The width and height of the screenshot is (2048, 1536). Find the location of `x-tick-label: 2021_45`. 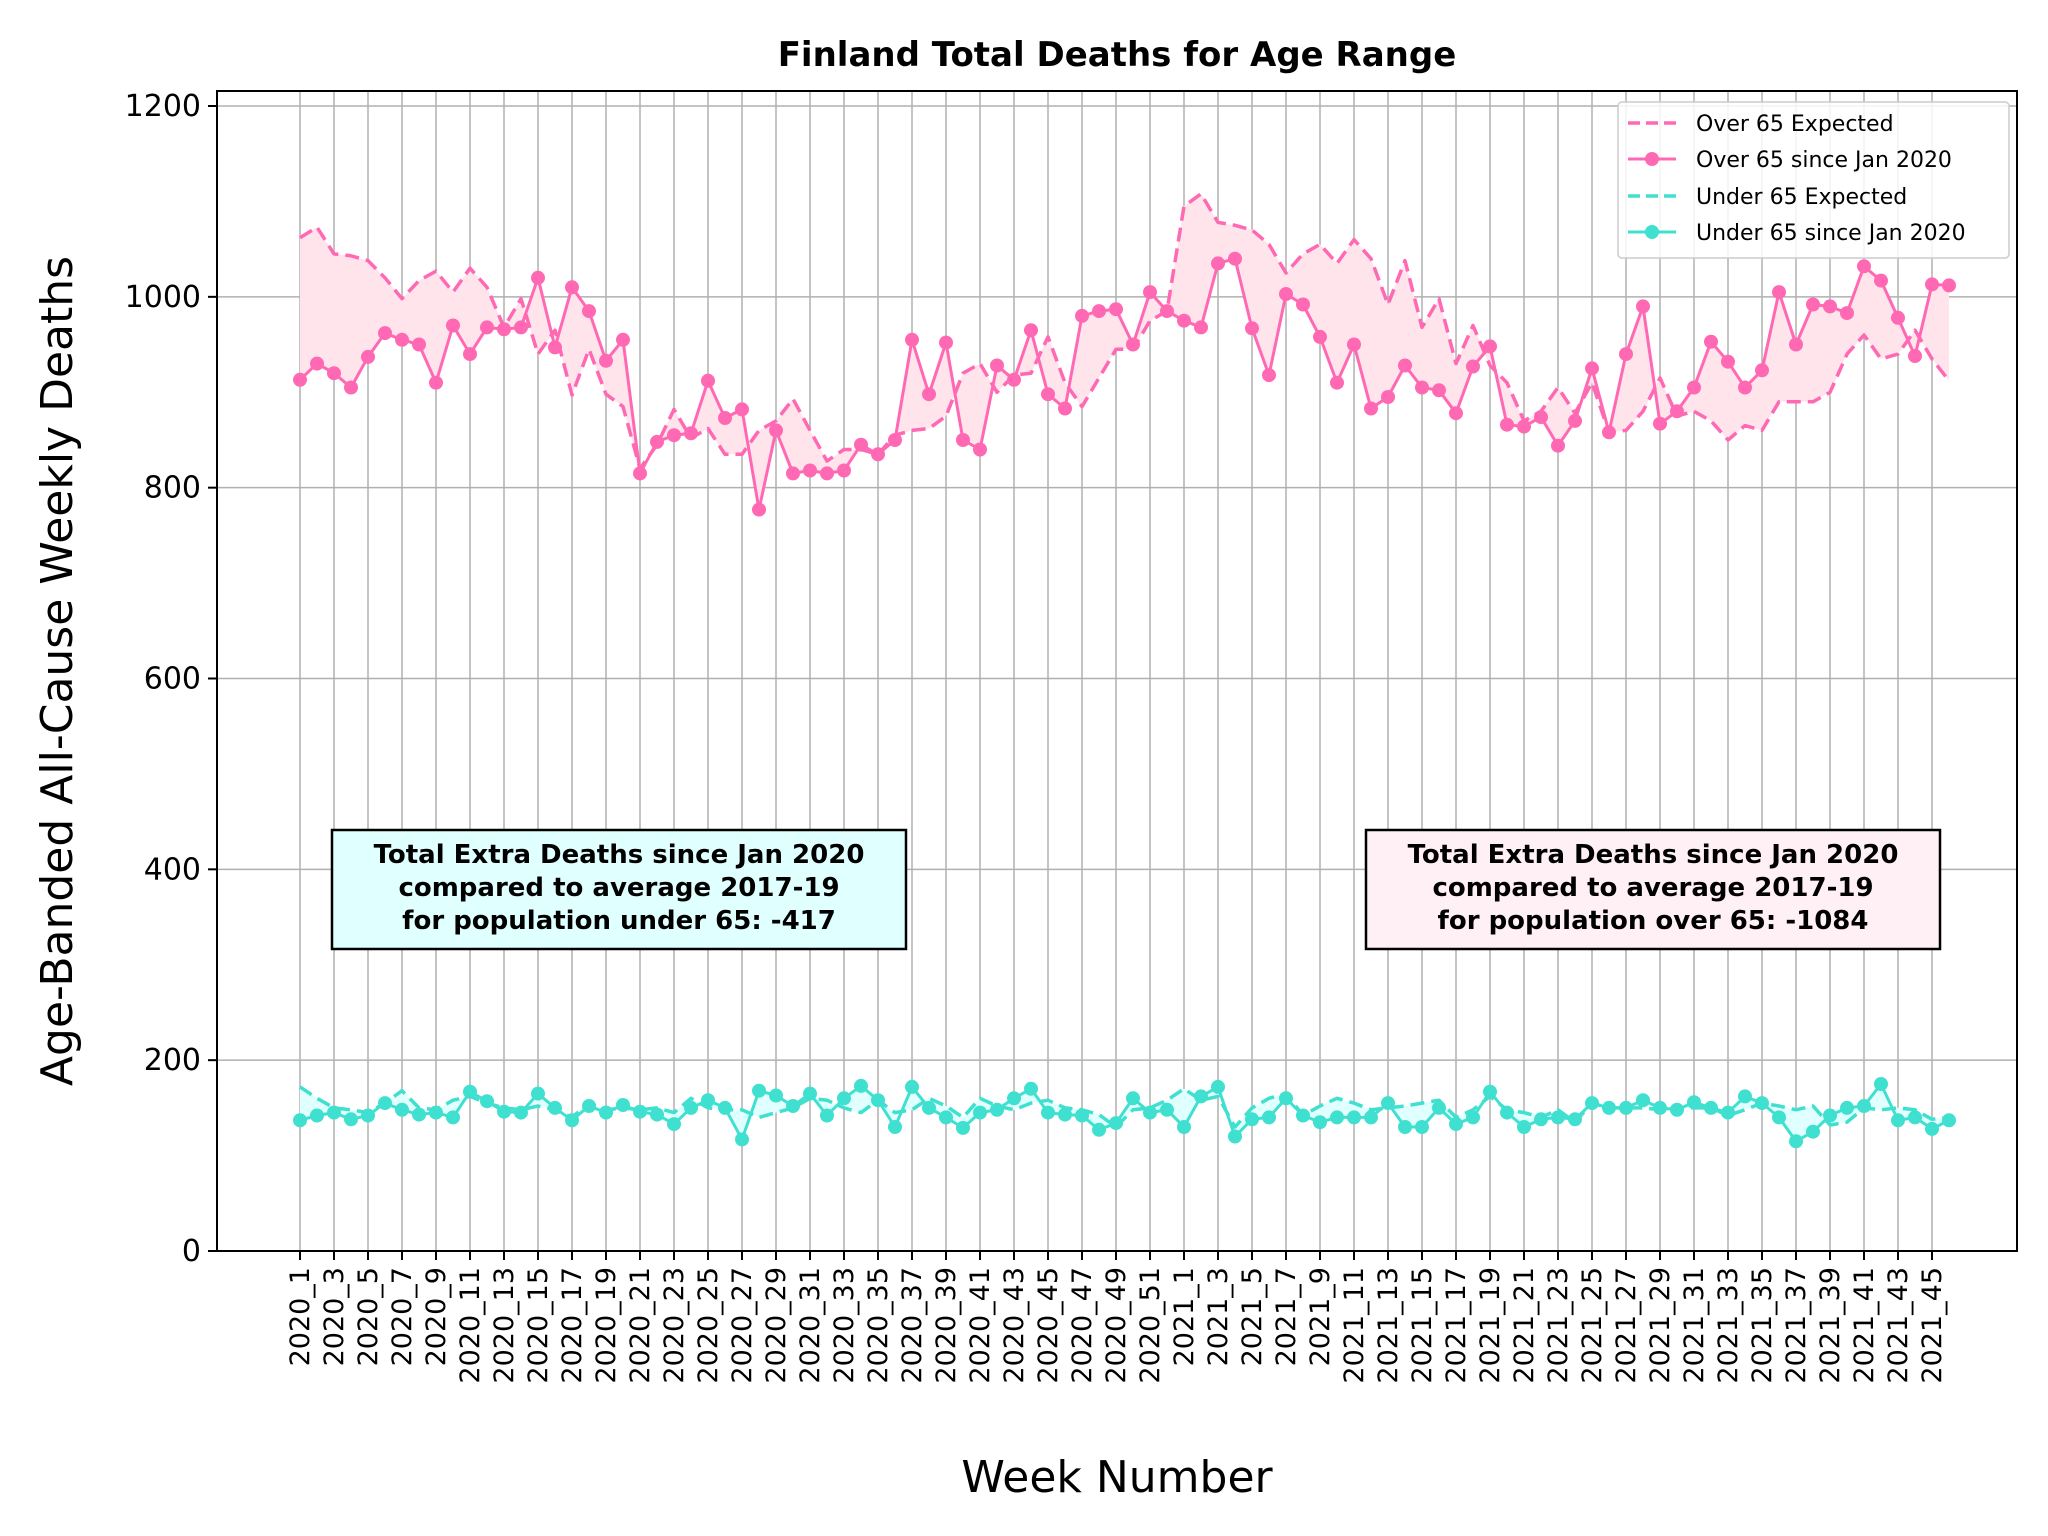

x-tick-label: 2021_45 is located at coordinates (1932, 1325).